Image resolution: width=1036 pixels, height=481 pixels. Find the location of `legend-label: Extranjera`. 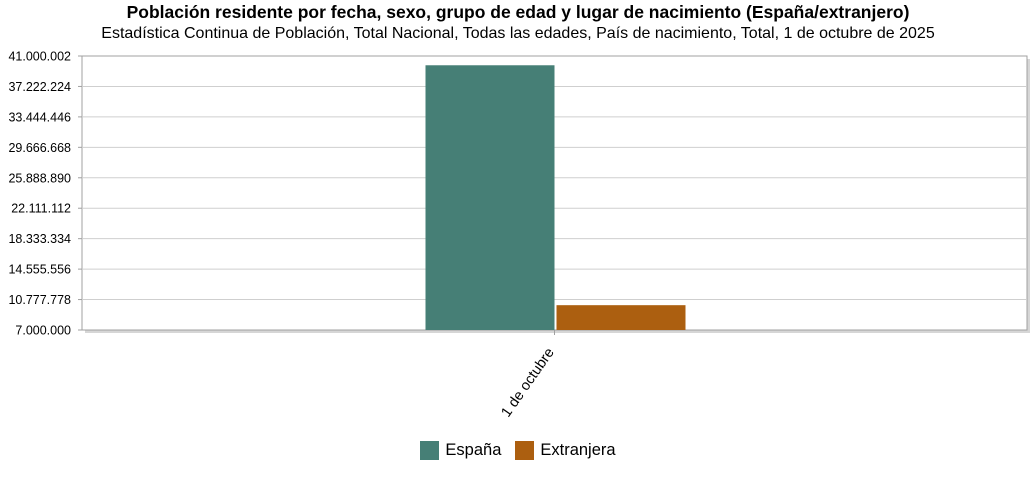

legend-label: Extranjera is located at coordinates (578, 450).